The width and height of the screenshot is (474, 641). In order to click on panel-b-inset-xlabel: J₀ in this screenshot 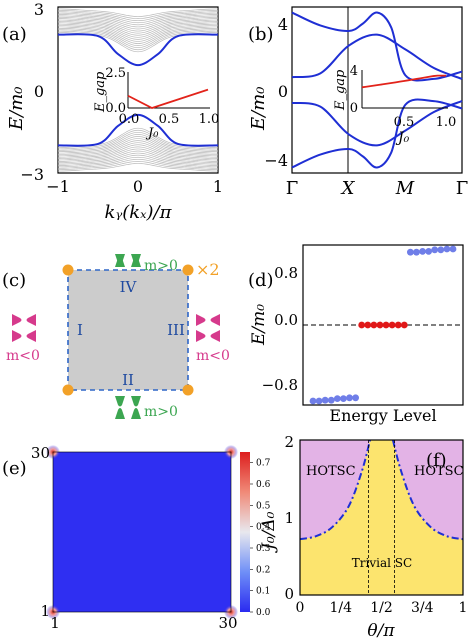, I will do `click(402, 138)`.